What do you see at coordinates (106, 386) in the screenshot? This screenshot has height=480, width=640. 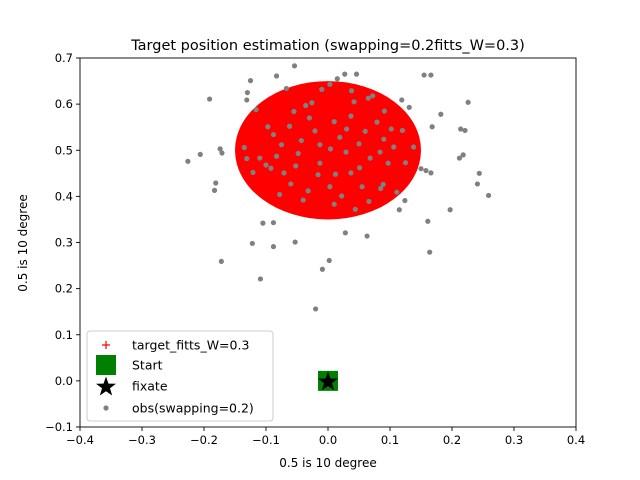 I see `legend-marker-star` at bounding box center [106, 386].